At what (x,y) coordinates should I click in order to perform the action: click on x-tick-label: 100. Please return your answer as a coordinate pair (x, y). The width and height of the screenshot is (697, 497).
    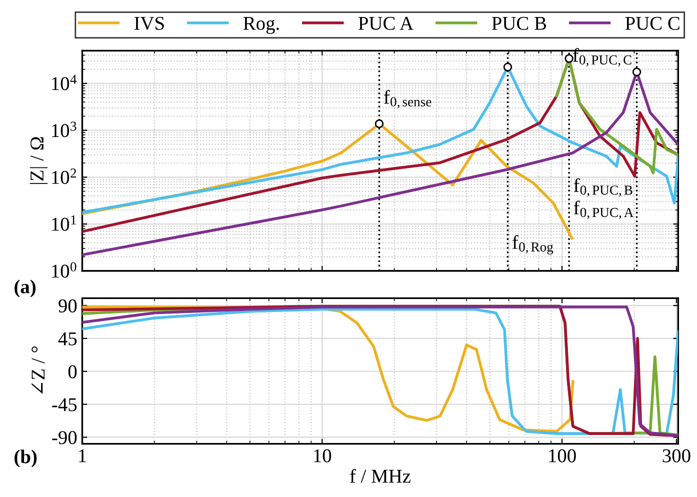
    Looking at the image, I should click on (562, 455).